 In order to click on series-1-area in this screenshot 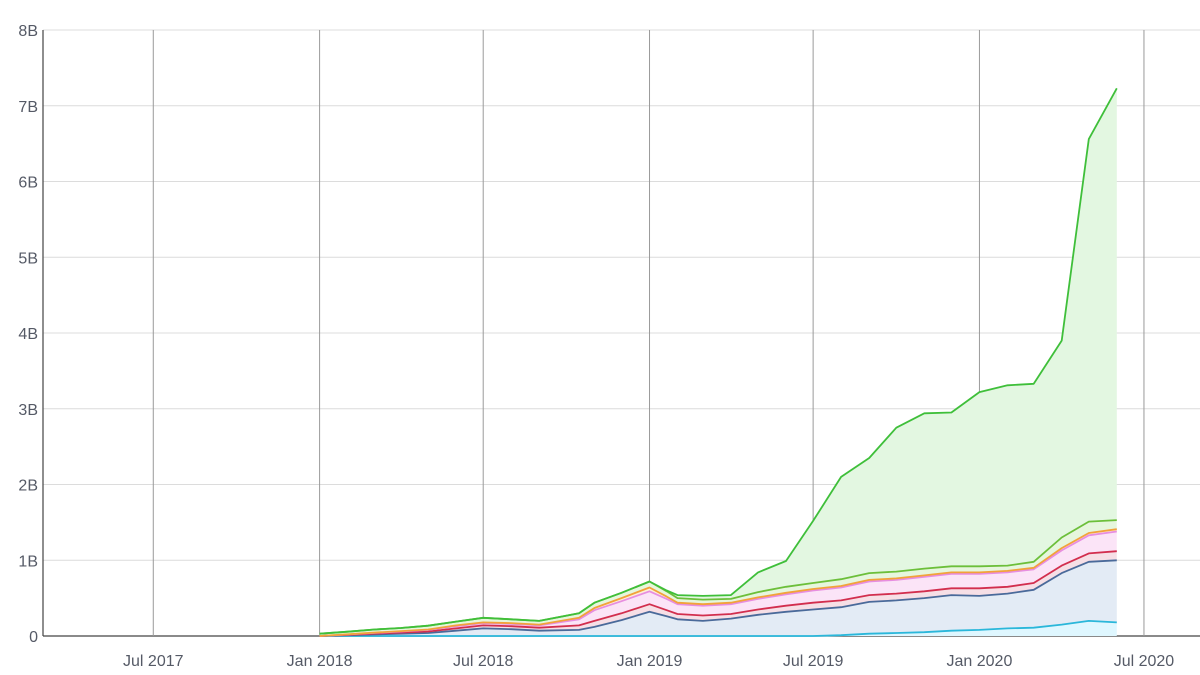, I will do `click(718, 628)`.